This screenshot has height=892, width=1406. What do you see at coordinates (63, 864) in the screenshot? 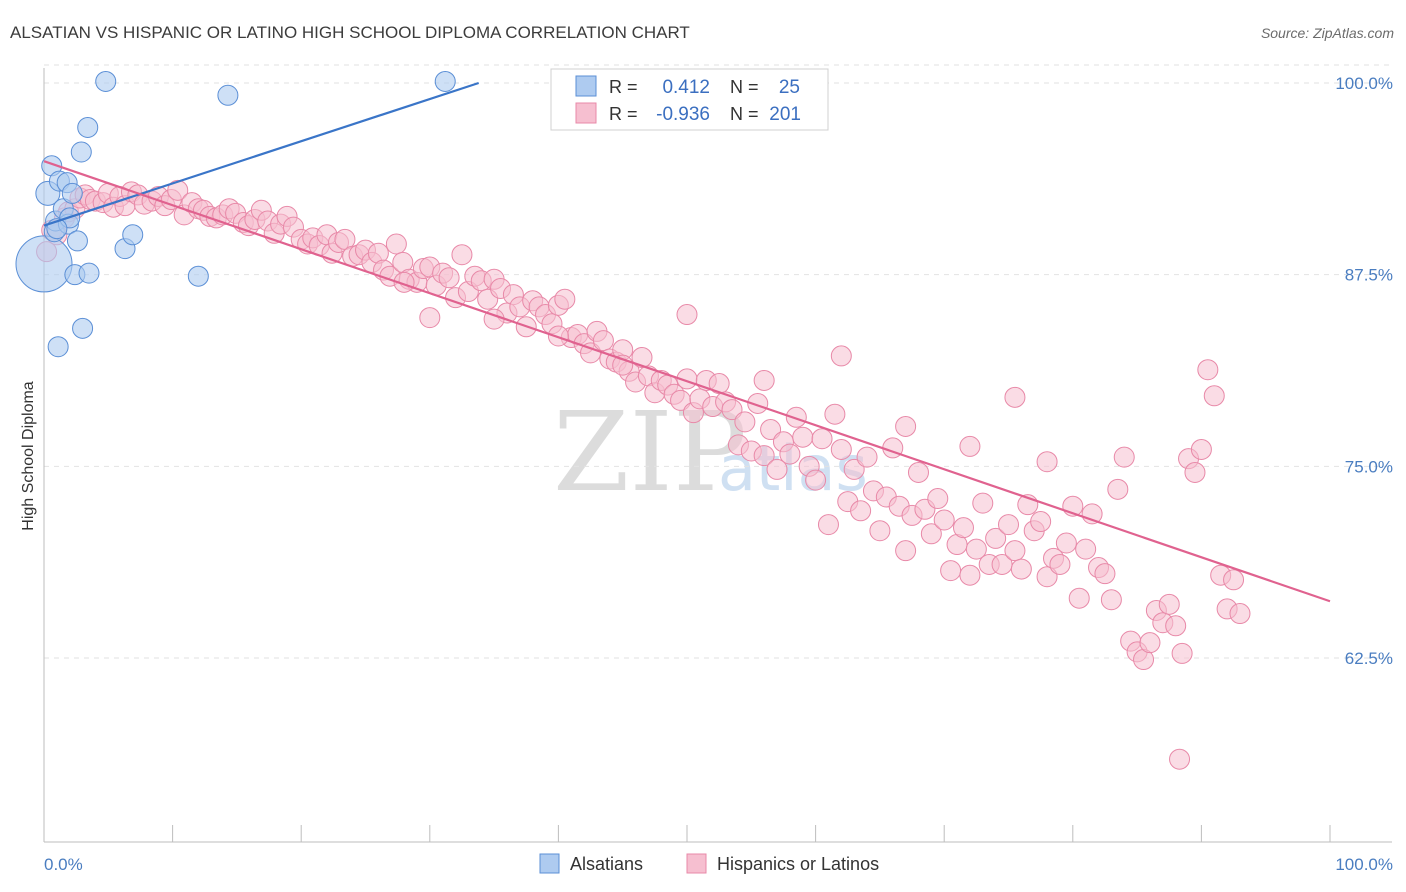
I see `x-tick-label-0: 0.0%` at bounding box center [63, 864].